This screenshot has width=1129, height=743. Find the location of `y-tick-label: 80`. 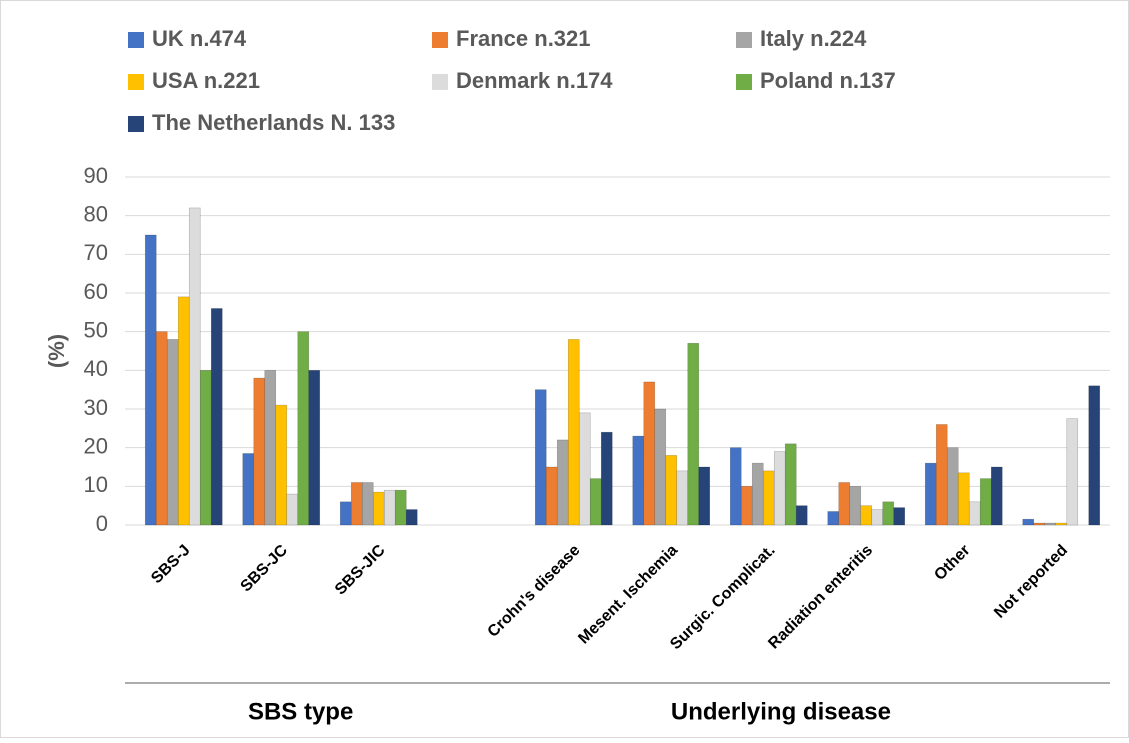

y-tick-label: 80 is located at coordinates (96, 213).